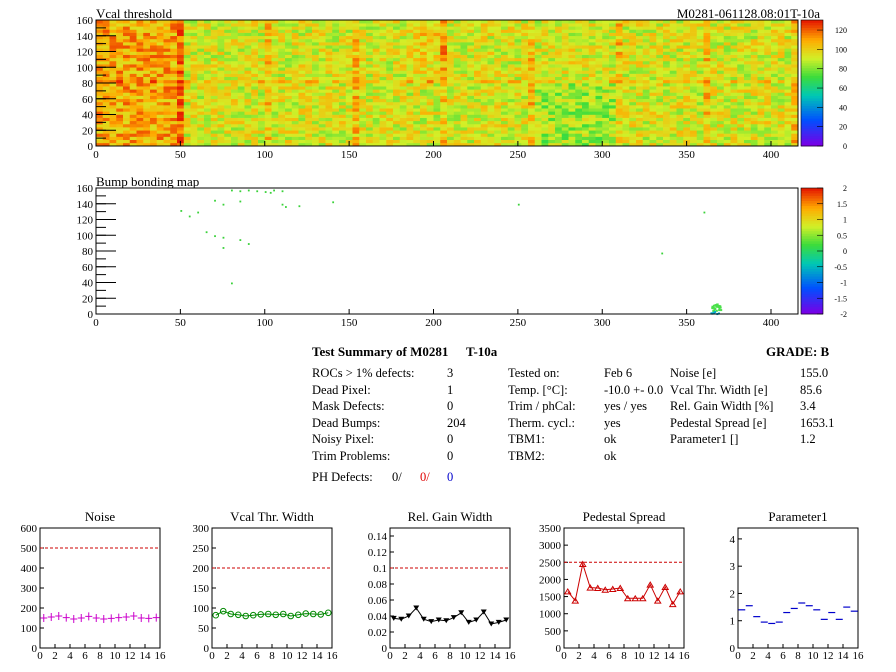 The height and width of the screenshot is (672, 896). Describe the element at coordinates (201, 529) in the screenshot. I see `chart-y-tick-label: 300` at that location.